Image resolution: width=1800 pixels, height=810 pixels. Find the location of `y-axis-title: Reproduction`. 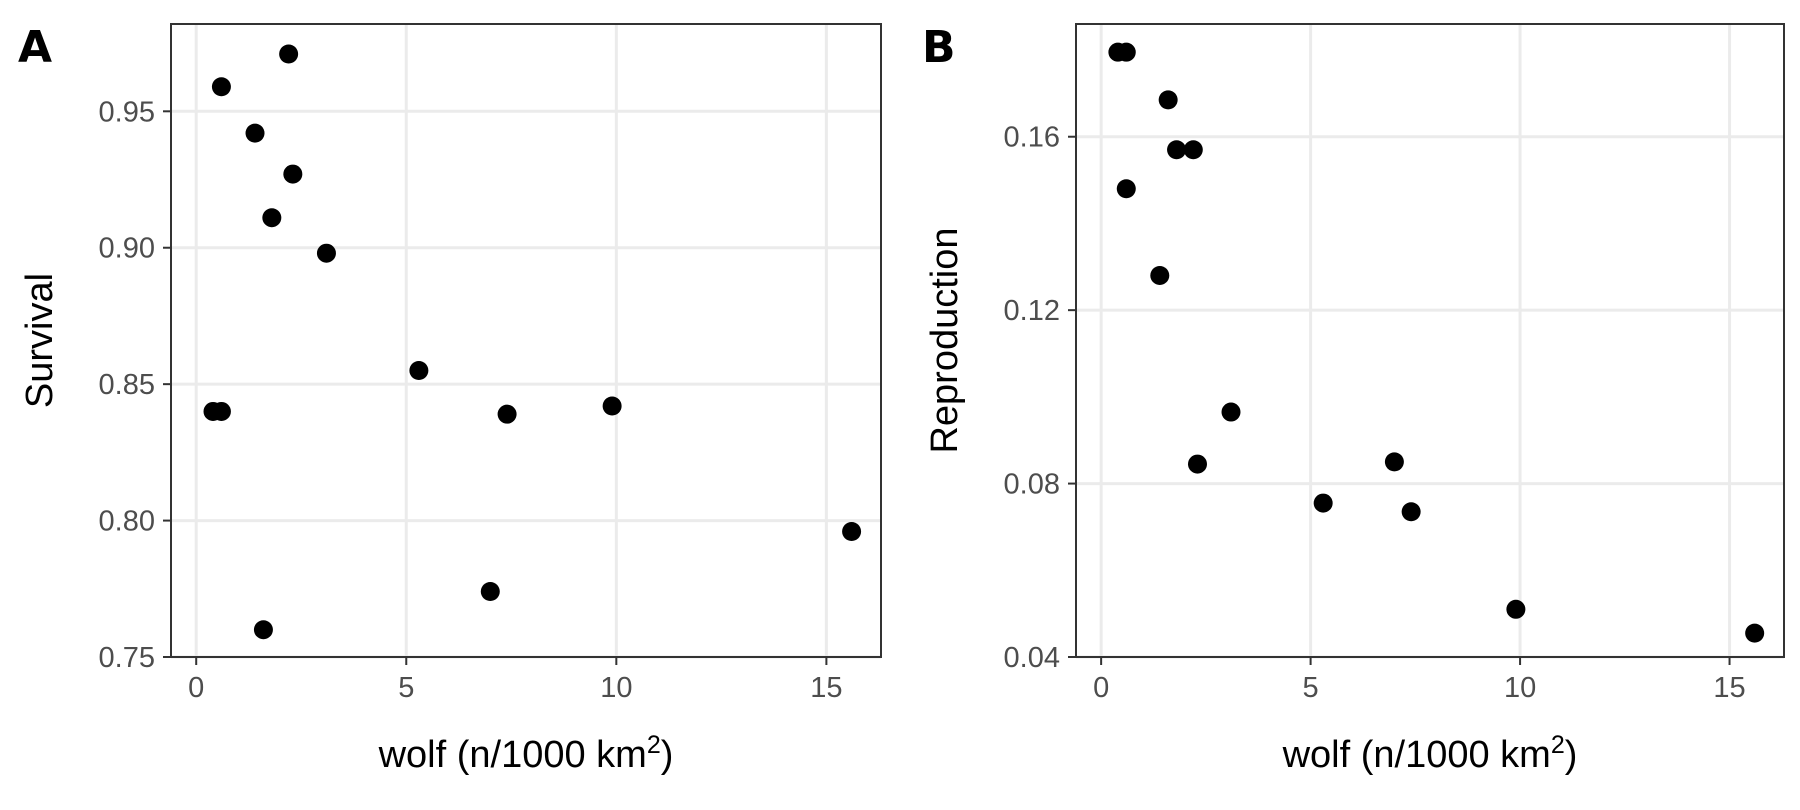

y-axis-title: Reproduction is located at coordinates (945, 340).